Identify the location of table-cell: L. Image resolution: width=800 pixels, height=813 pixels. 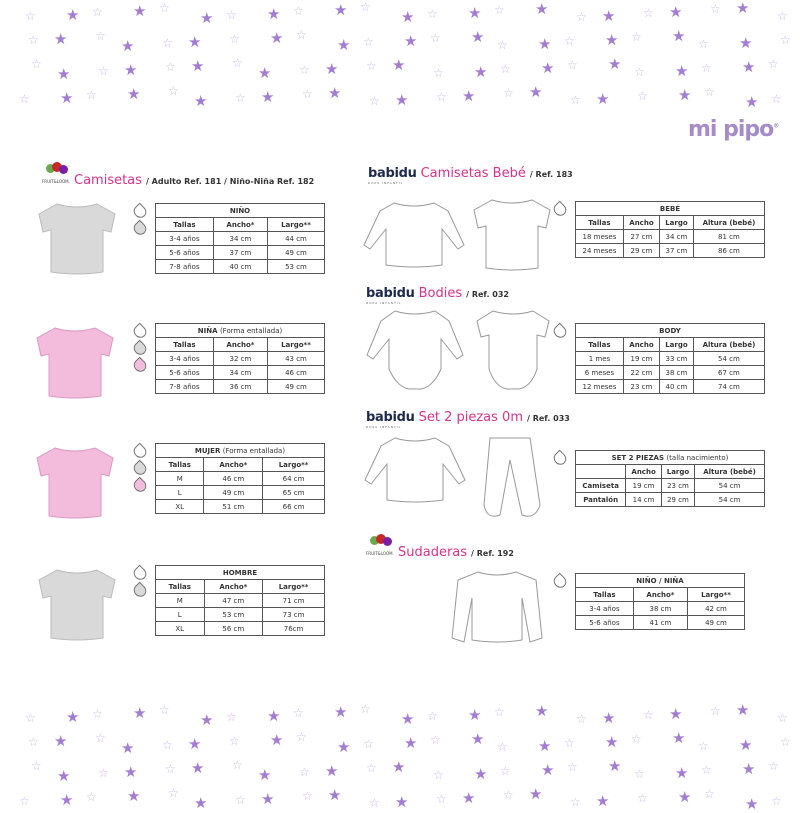
(180, 614).